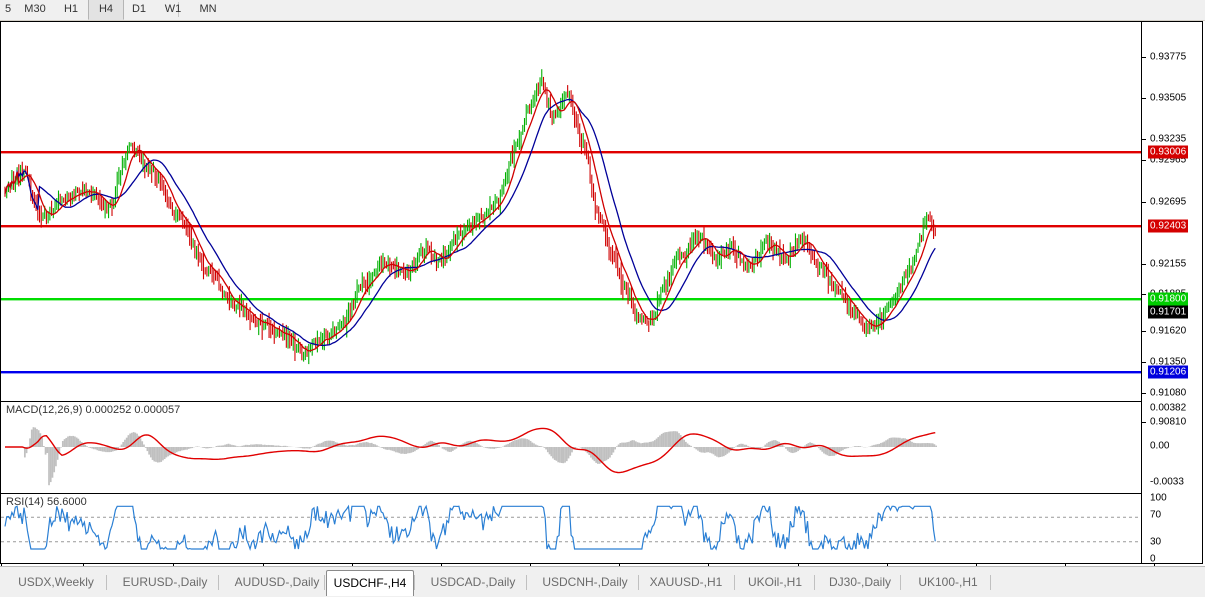 This screenshot has width=1205, height=597. I want to click on rsi-scale-label: 100, so click(1158, 498).